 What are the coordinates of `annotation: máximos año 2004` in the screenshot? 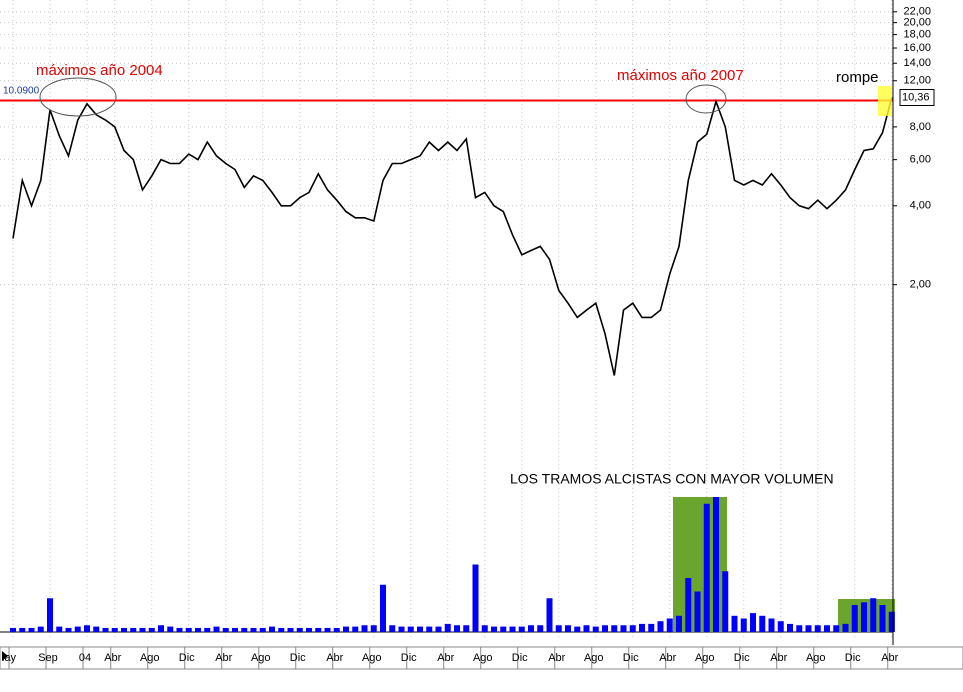 It's located at (99, 70).